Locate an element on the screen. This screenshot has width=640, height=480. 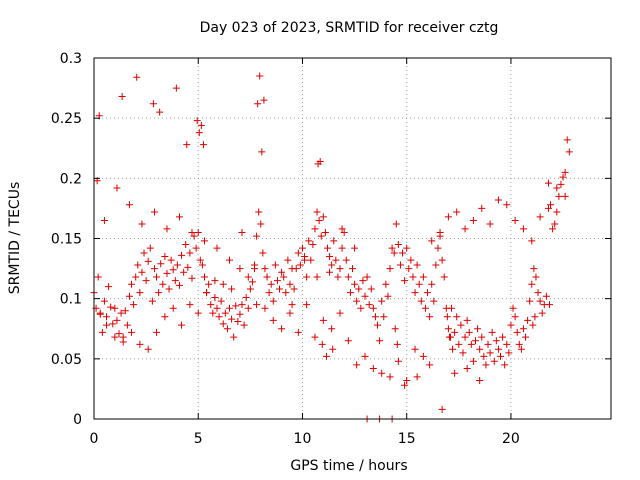
x-tick-label: 20 is located at coordinates (511, 439).